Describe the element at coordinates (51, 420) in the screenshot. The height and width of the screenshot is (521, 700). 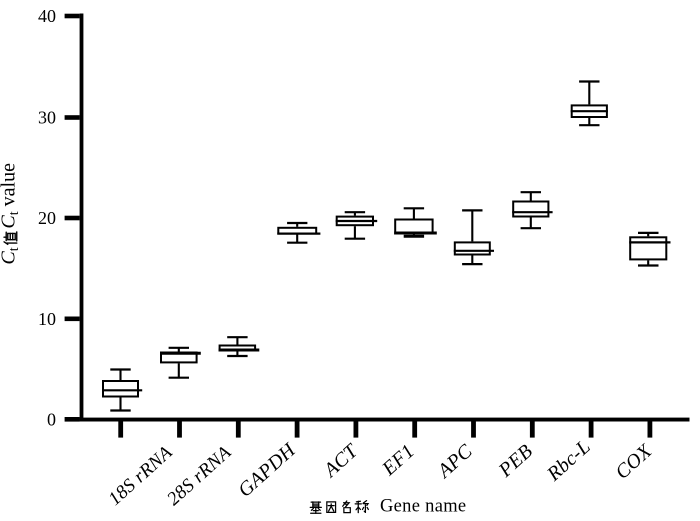
I see `svg-text: 0` at that location.